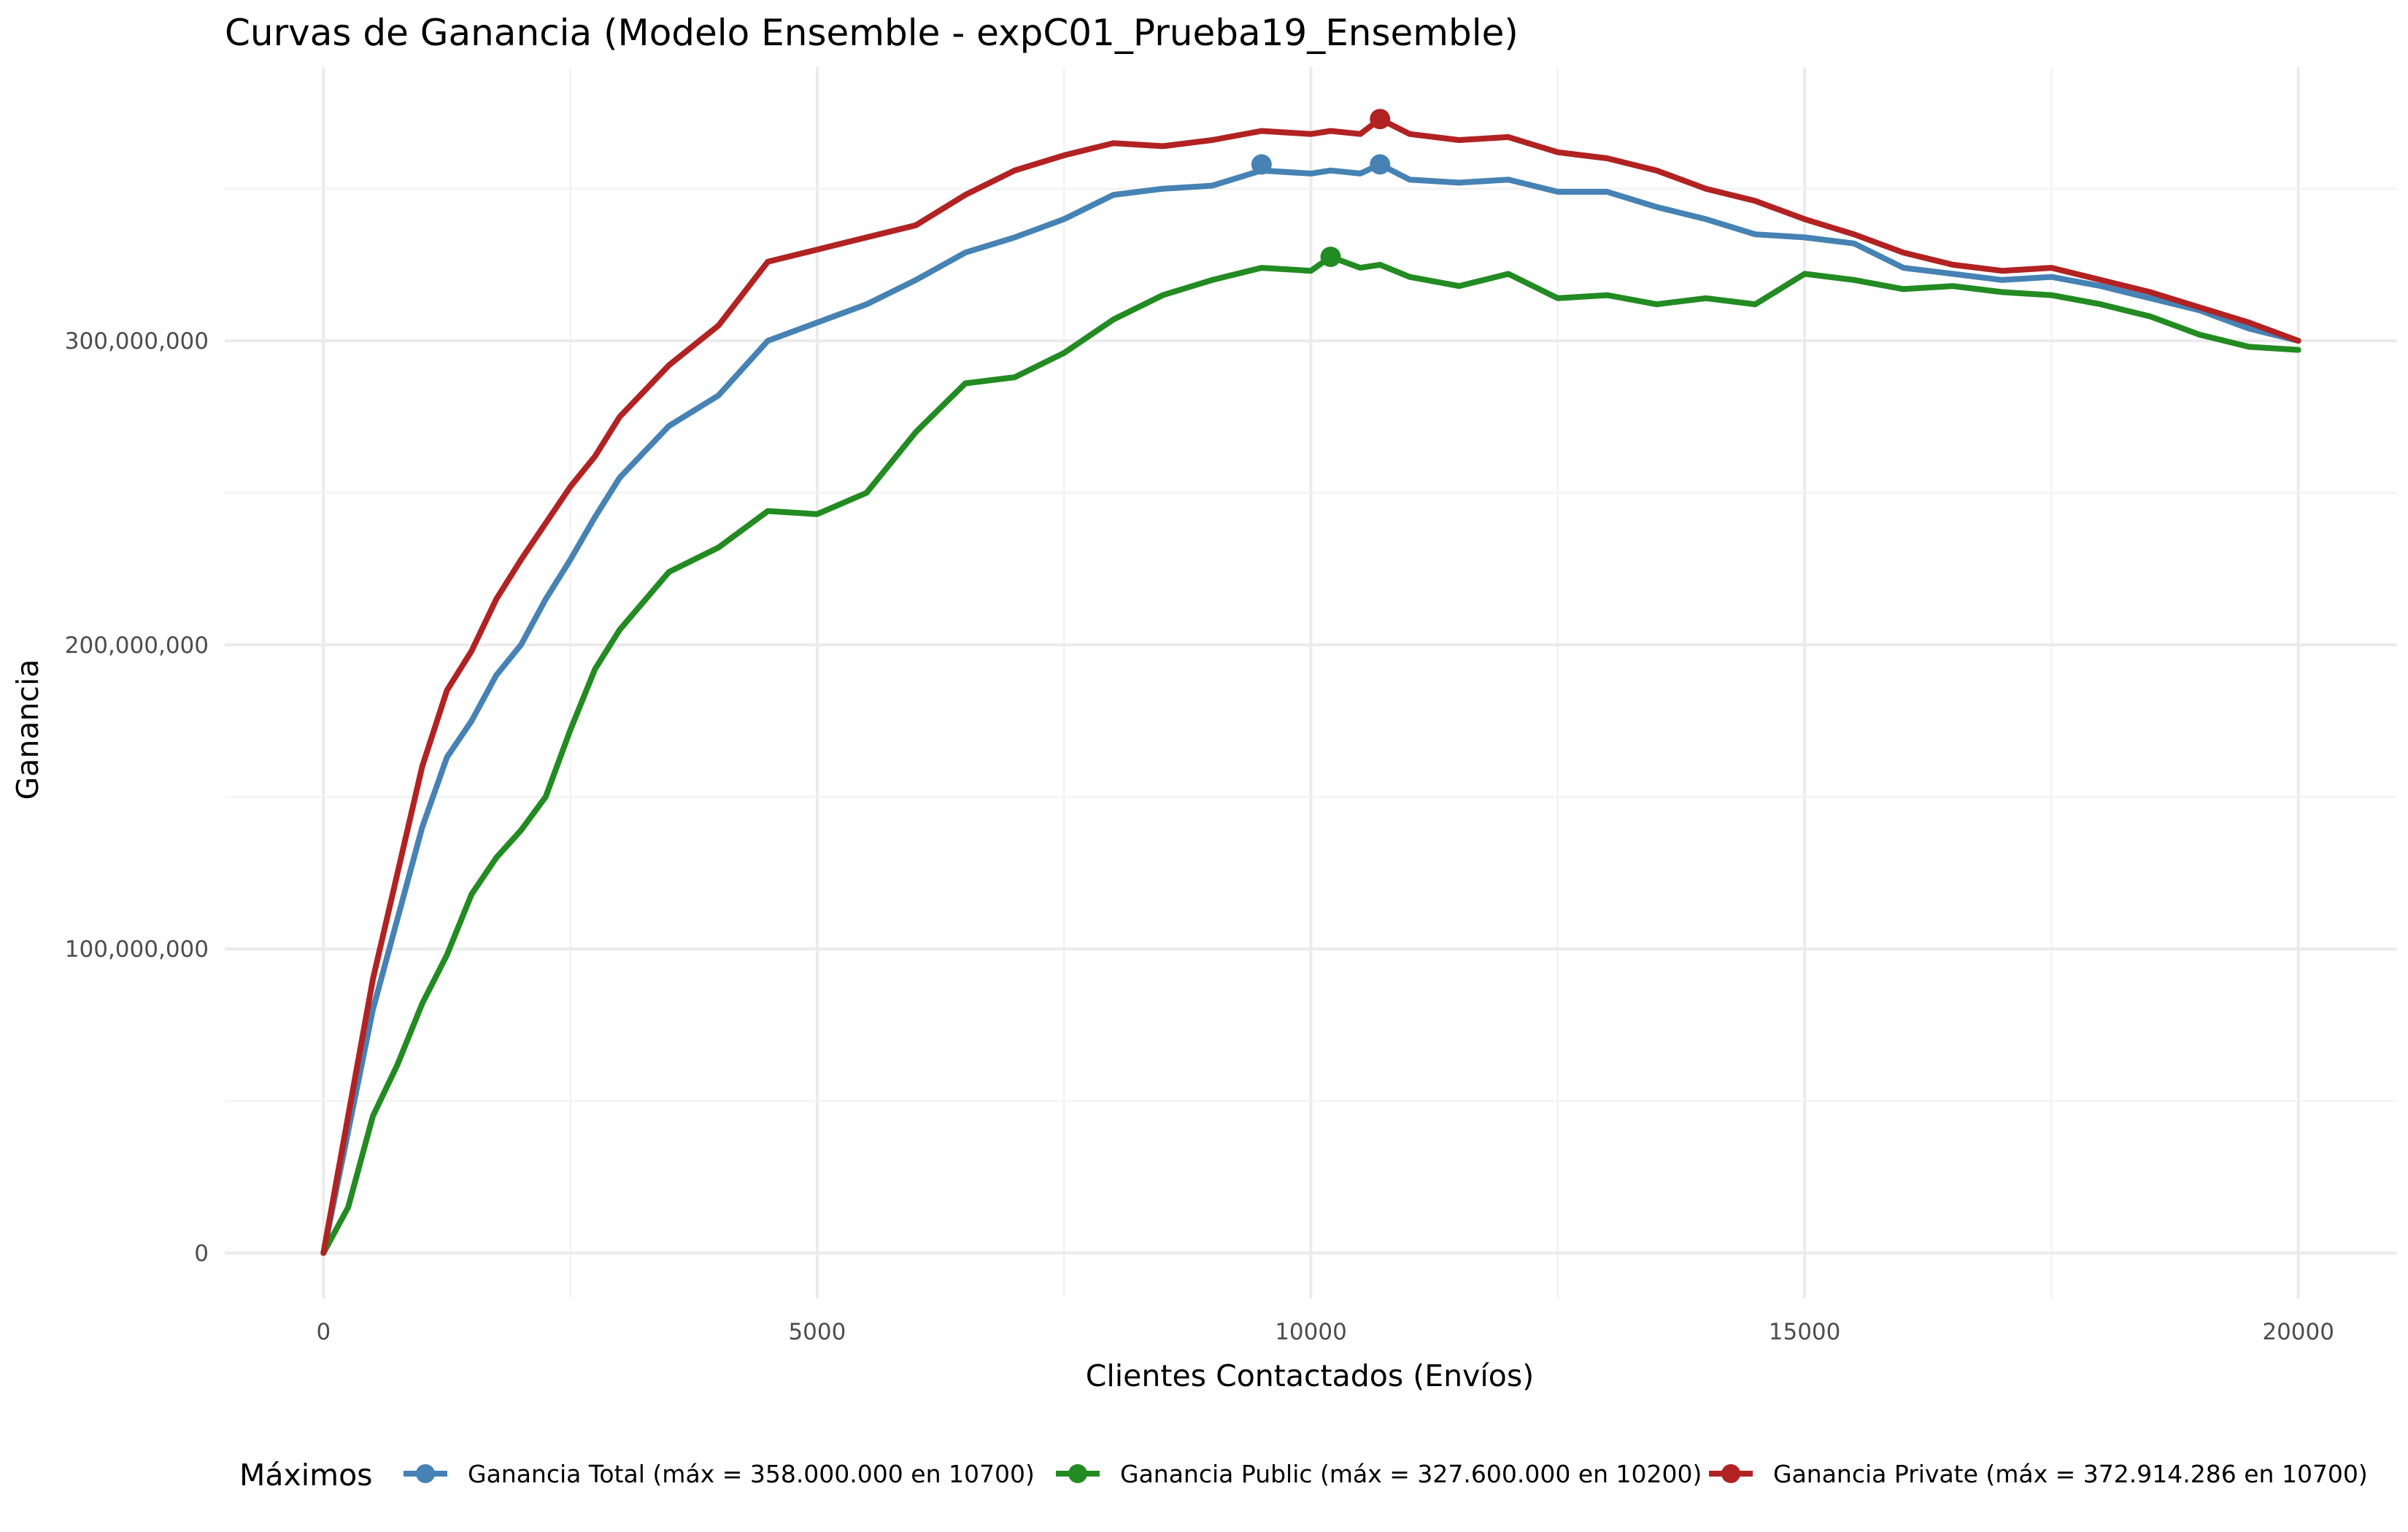 This screenshot has height=1532, width=2408. I want to click on max-markers, so click(1321, 188).